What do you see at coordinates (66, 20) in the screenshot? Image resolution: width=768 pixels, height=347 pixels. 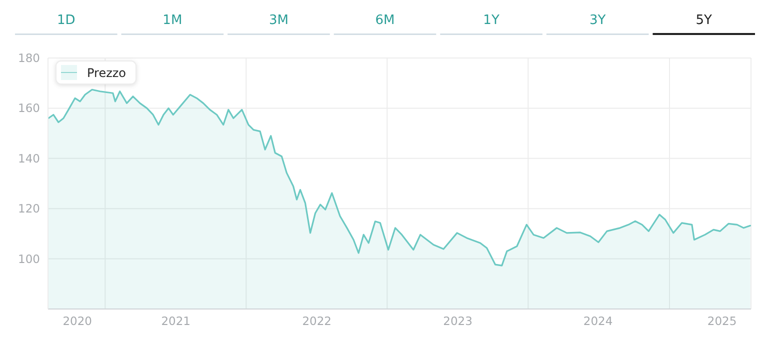 I see `text: 1D` at bounding box center [66, 20].